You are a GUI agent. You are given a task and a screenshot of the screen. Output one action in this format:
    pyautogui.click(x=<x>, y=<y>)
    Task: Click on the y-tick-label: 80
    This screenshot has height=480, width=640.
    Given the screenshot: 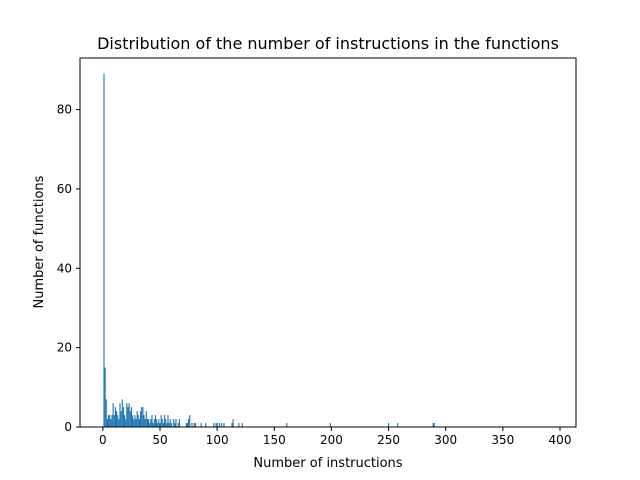 What is the action you would take?
    pyautogui.click(x=64, y=110)
    